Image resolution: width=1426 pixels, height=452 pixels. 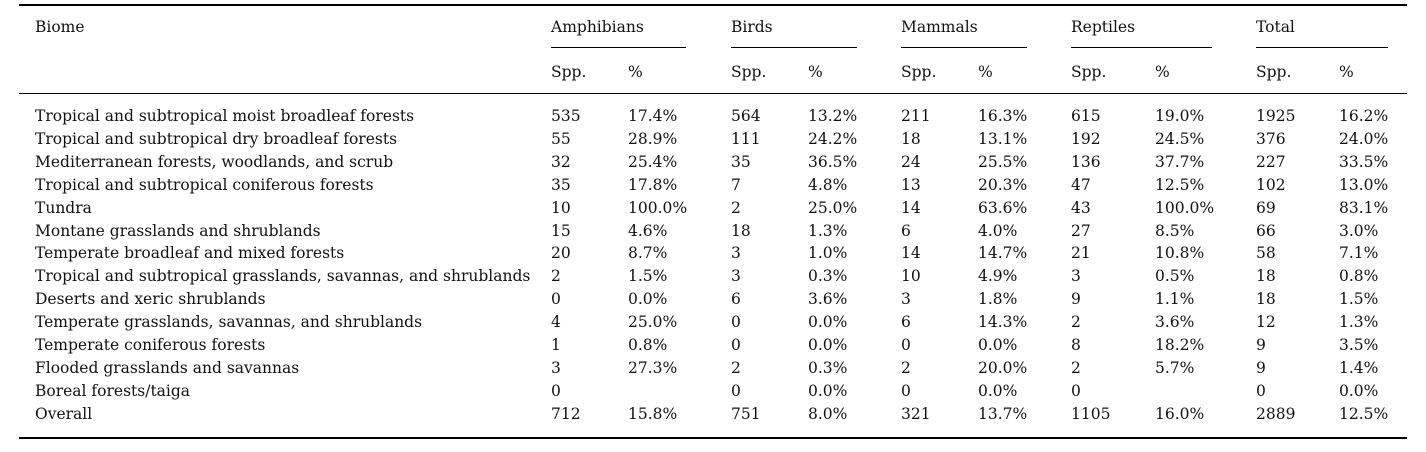 What do you see at coordinates (736, 253) in the screenshot?
I see `species-count-cell: 3` at bounding box center [736, 253].